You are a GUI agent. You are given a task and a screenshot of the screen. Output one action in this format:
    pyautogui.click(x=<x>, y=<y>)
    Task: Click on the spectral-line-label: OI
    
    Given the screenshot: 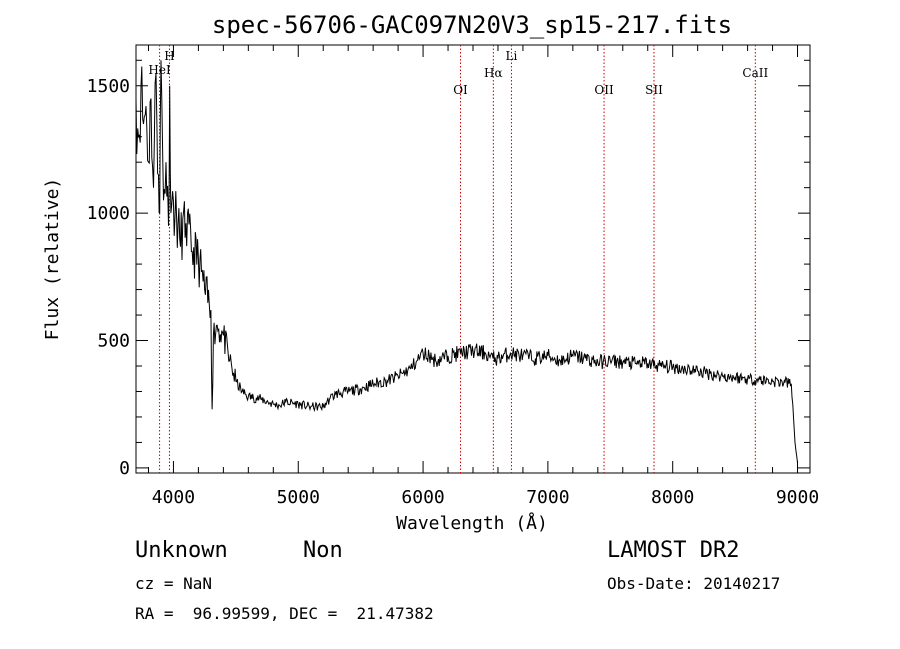 What is the action you would take?
    pyautogui.click(x=460, y=90)
    